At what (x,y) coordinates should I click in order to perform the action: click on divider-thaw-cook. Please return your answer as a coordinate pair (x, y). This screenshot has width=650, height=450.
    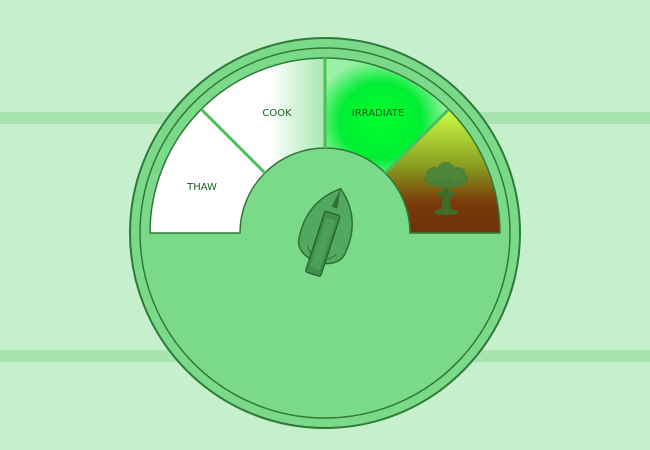
    Looking at the image, I should click on (233, 141).